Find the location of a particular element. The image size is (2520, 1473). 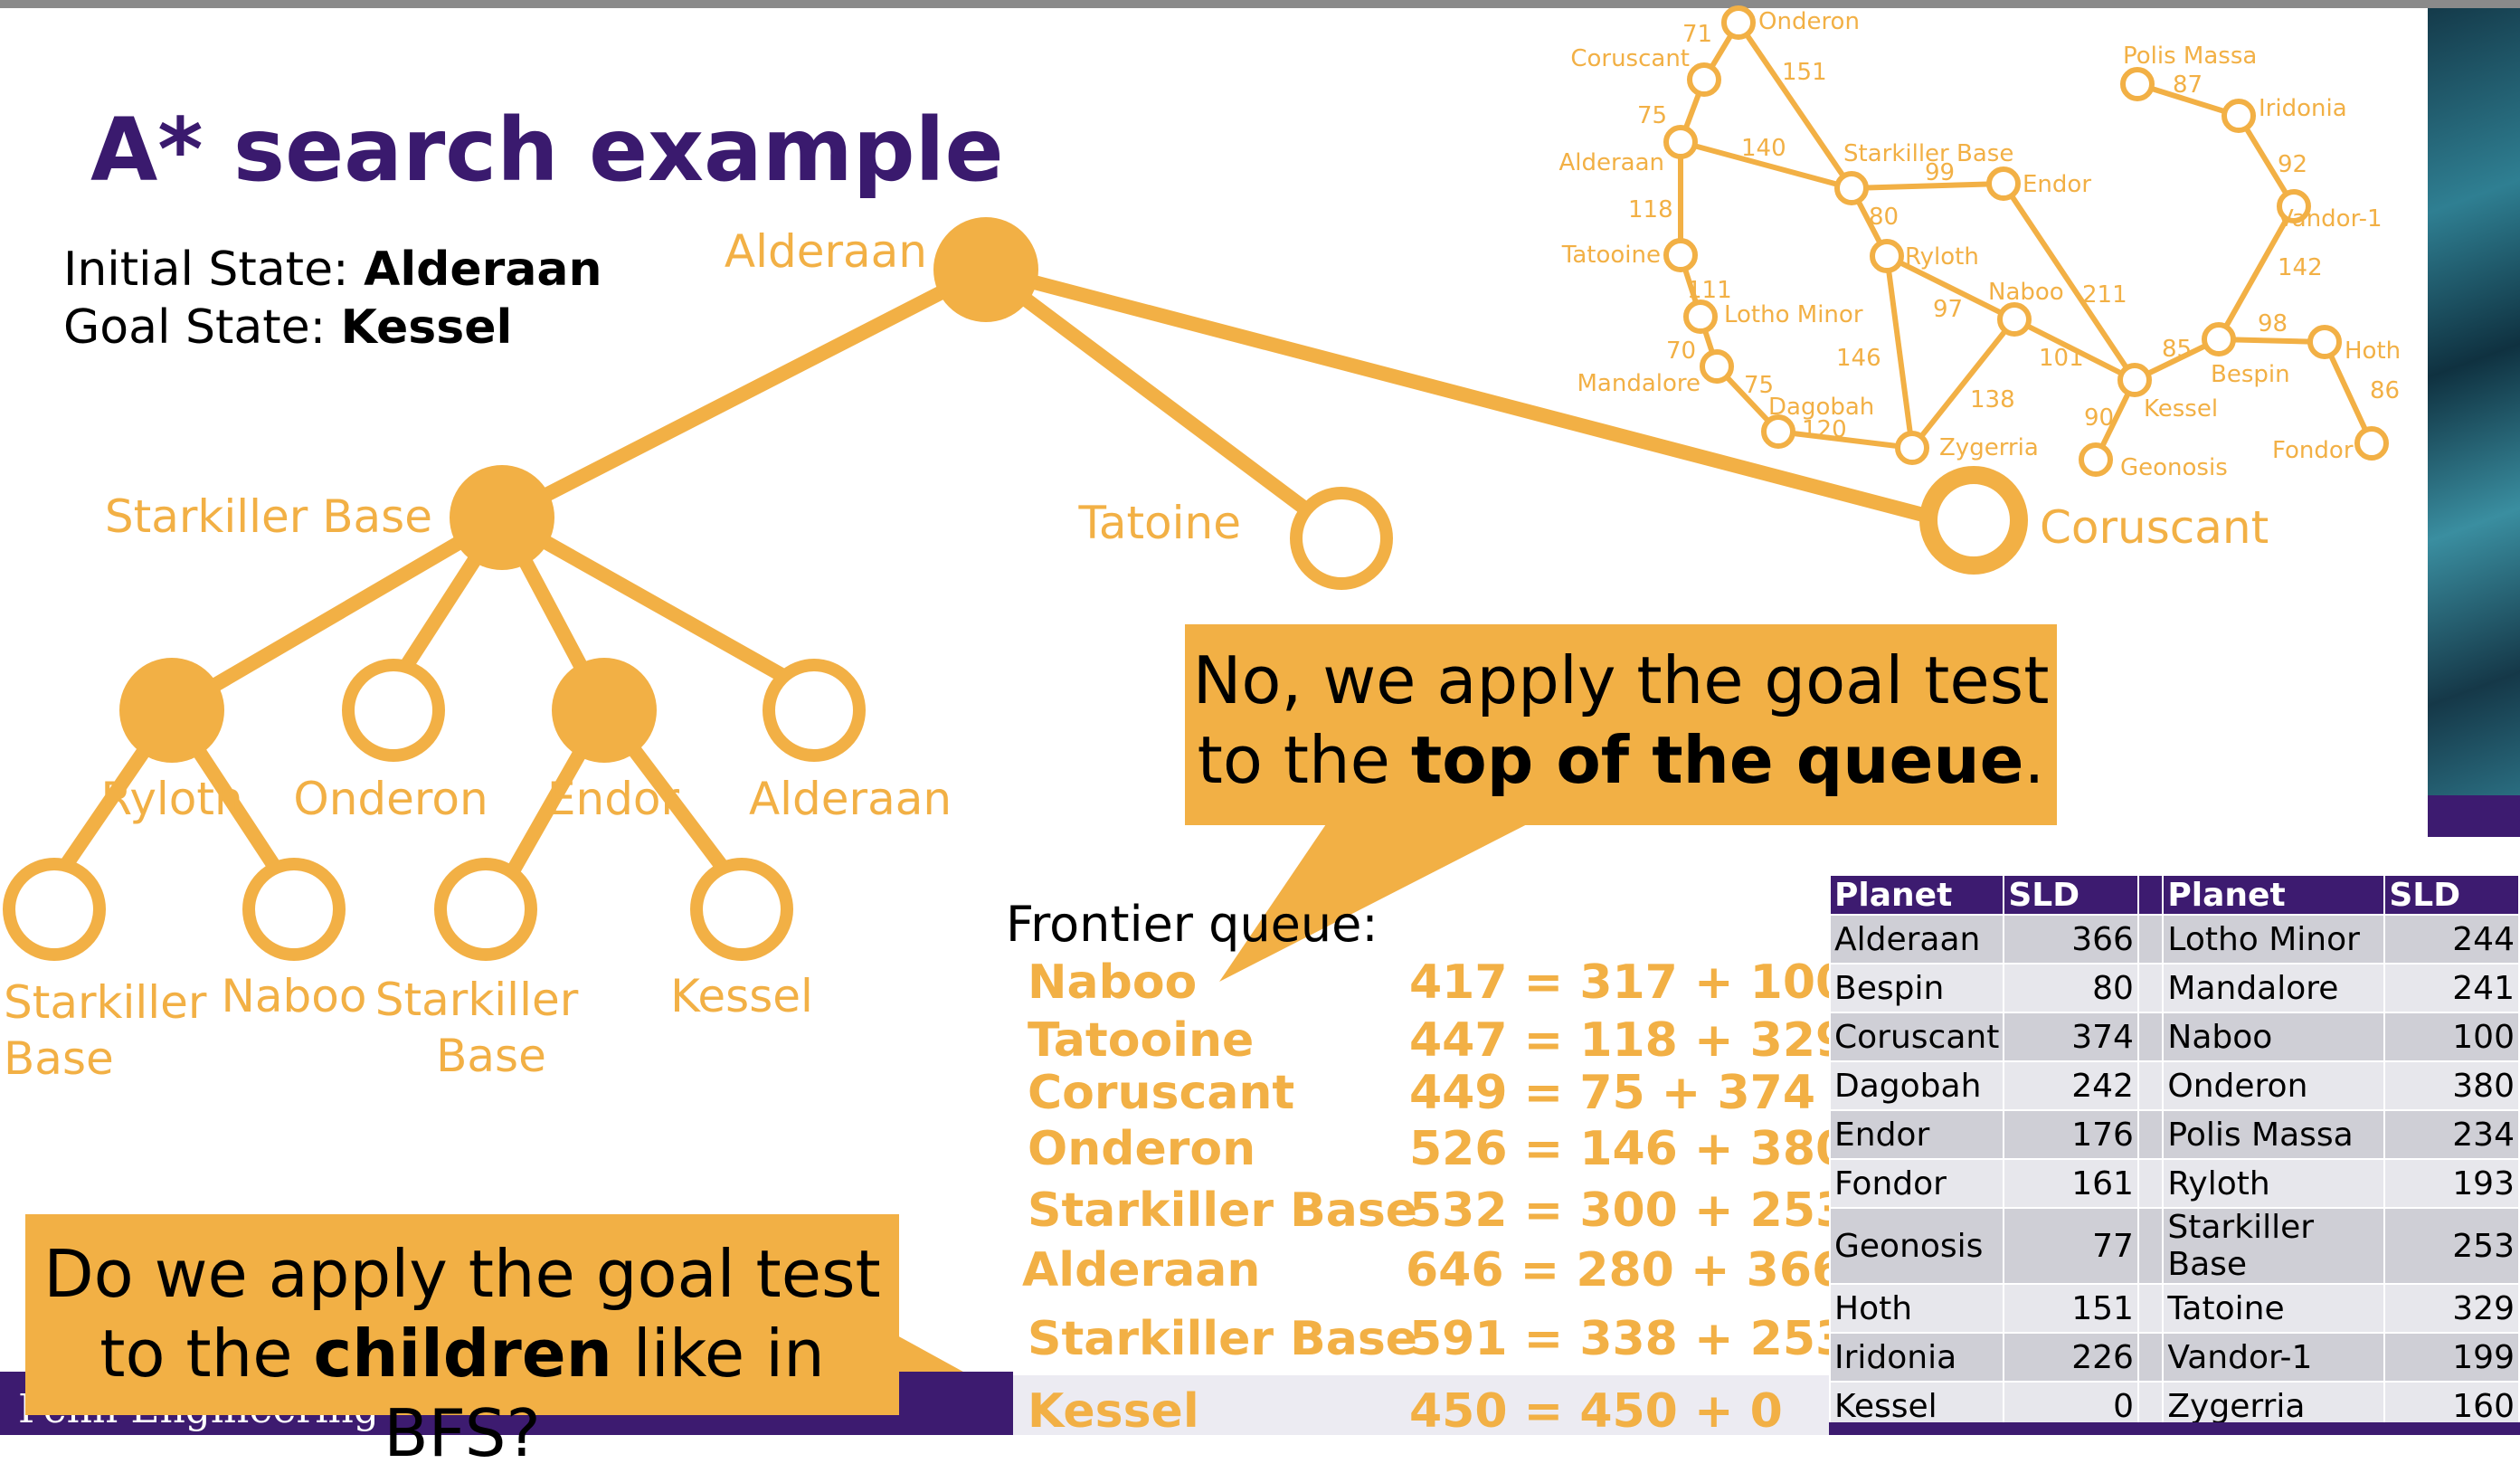

map-label-geonosis: Geonosis is located at coordinates (2174, 467).